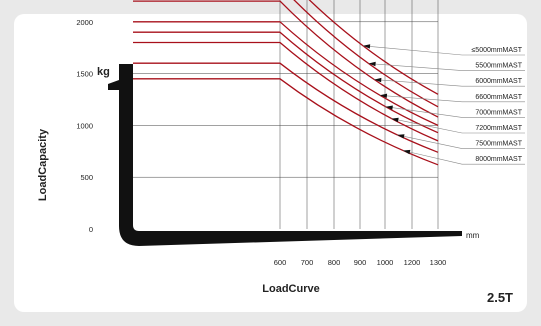  I want to click on x-unit-label: mm, so click(473, 235).